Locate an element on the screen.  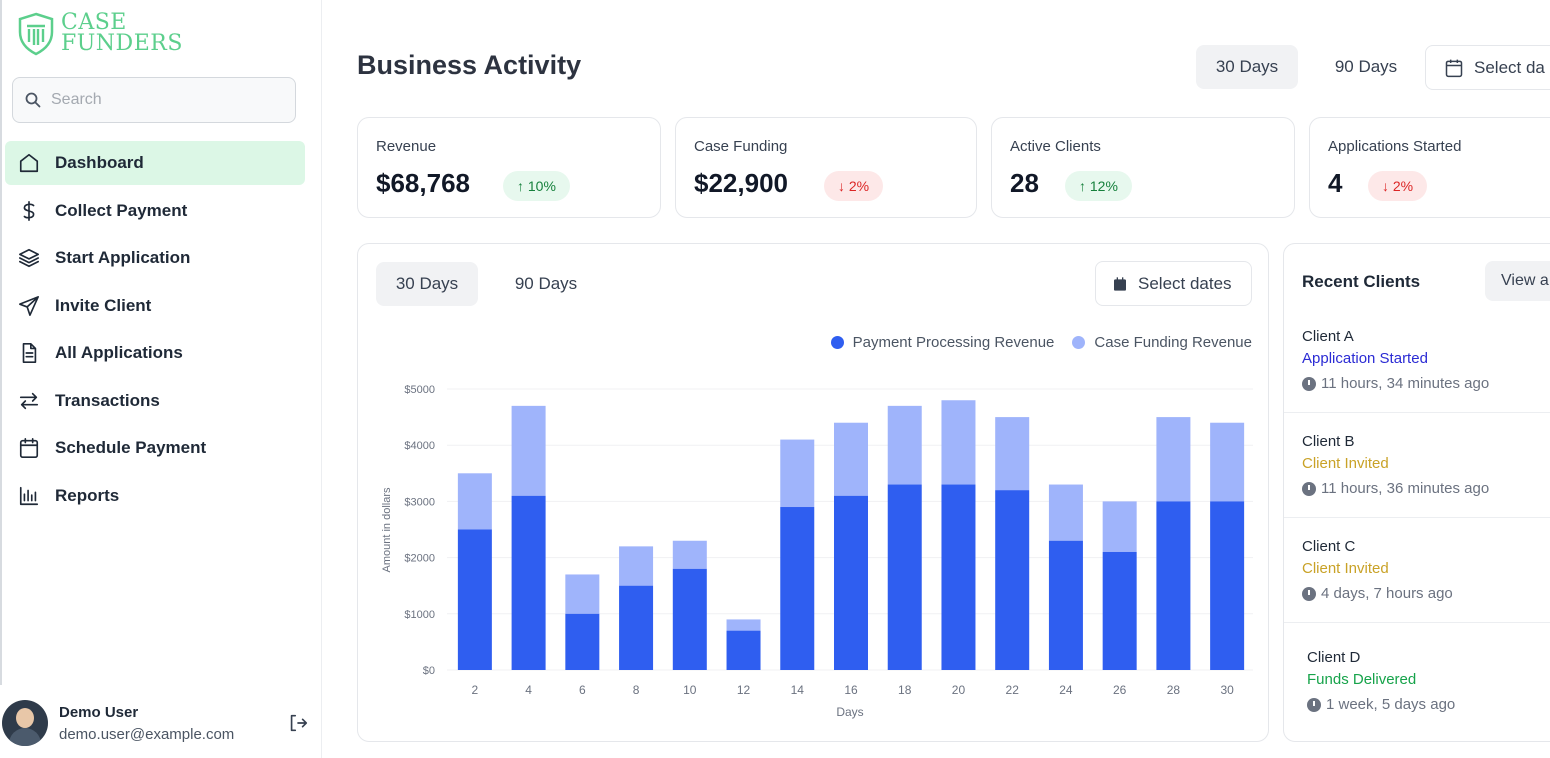
range-90-days-button: 90 Days is located at coordinates (1366, 66).